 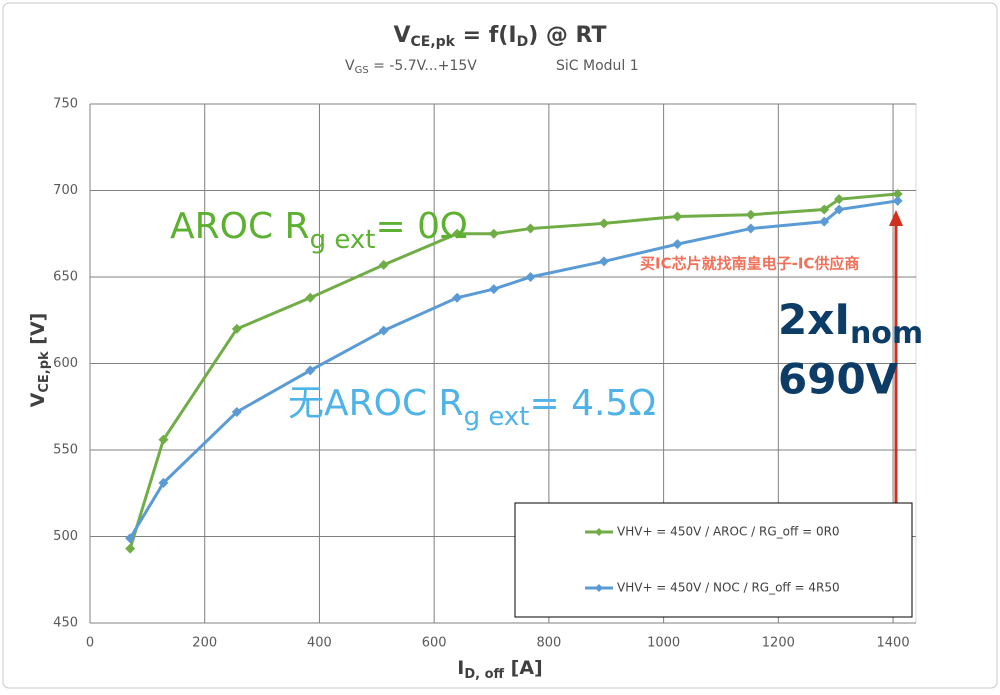 I want to click on arrow-head, so click(x=896, y=218).